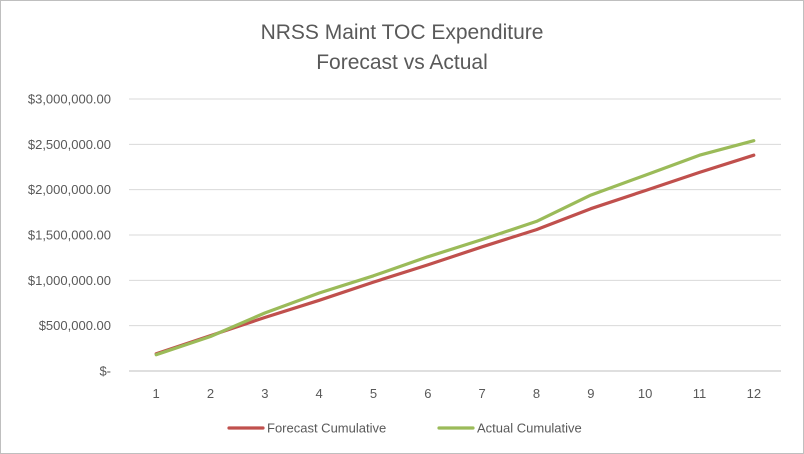  Describe the element at coordinates (402, 32) in the screenshot. I see `chart-title: NRSS Maint TOC Expenditure` at that location.